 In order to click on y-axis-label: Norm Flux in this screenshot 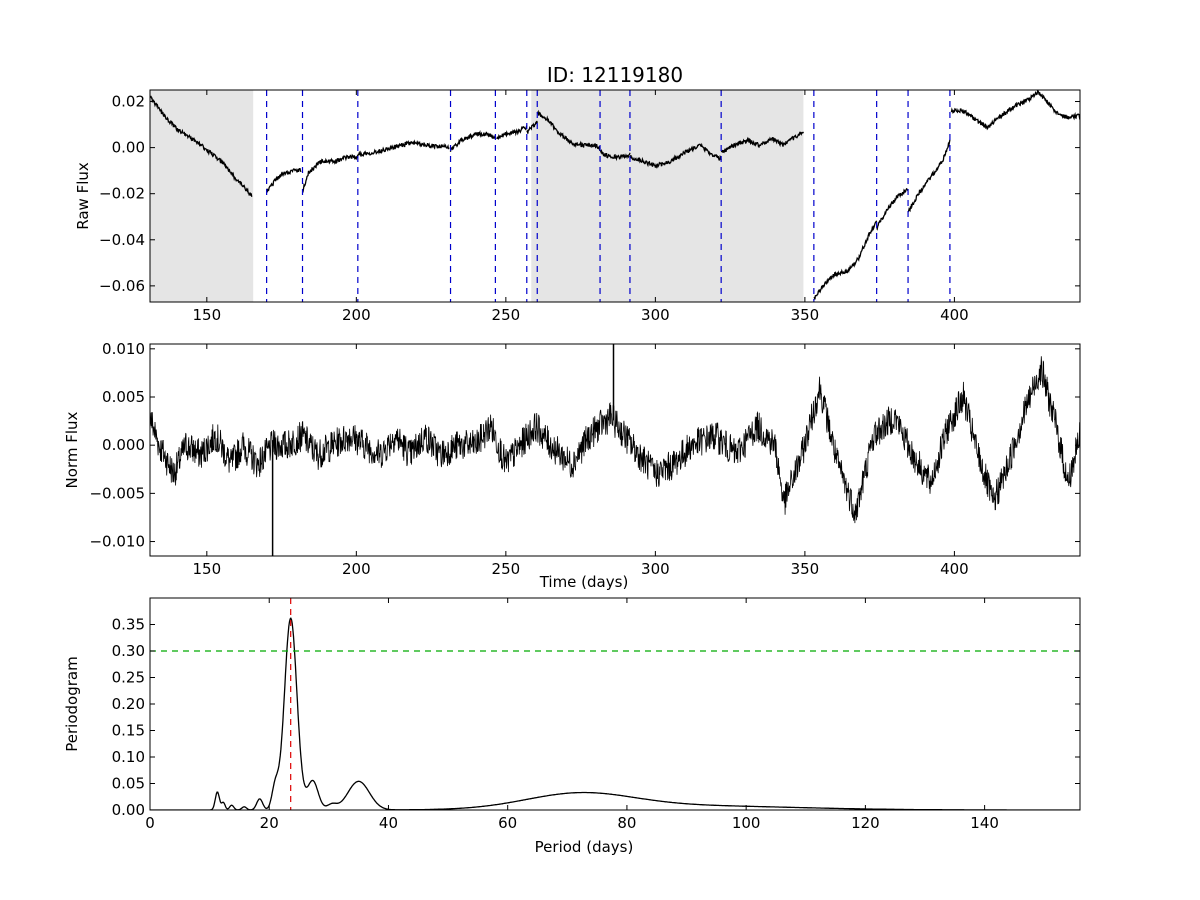, I will do `click(72, 449)`.